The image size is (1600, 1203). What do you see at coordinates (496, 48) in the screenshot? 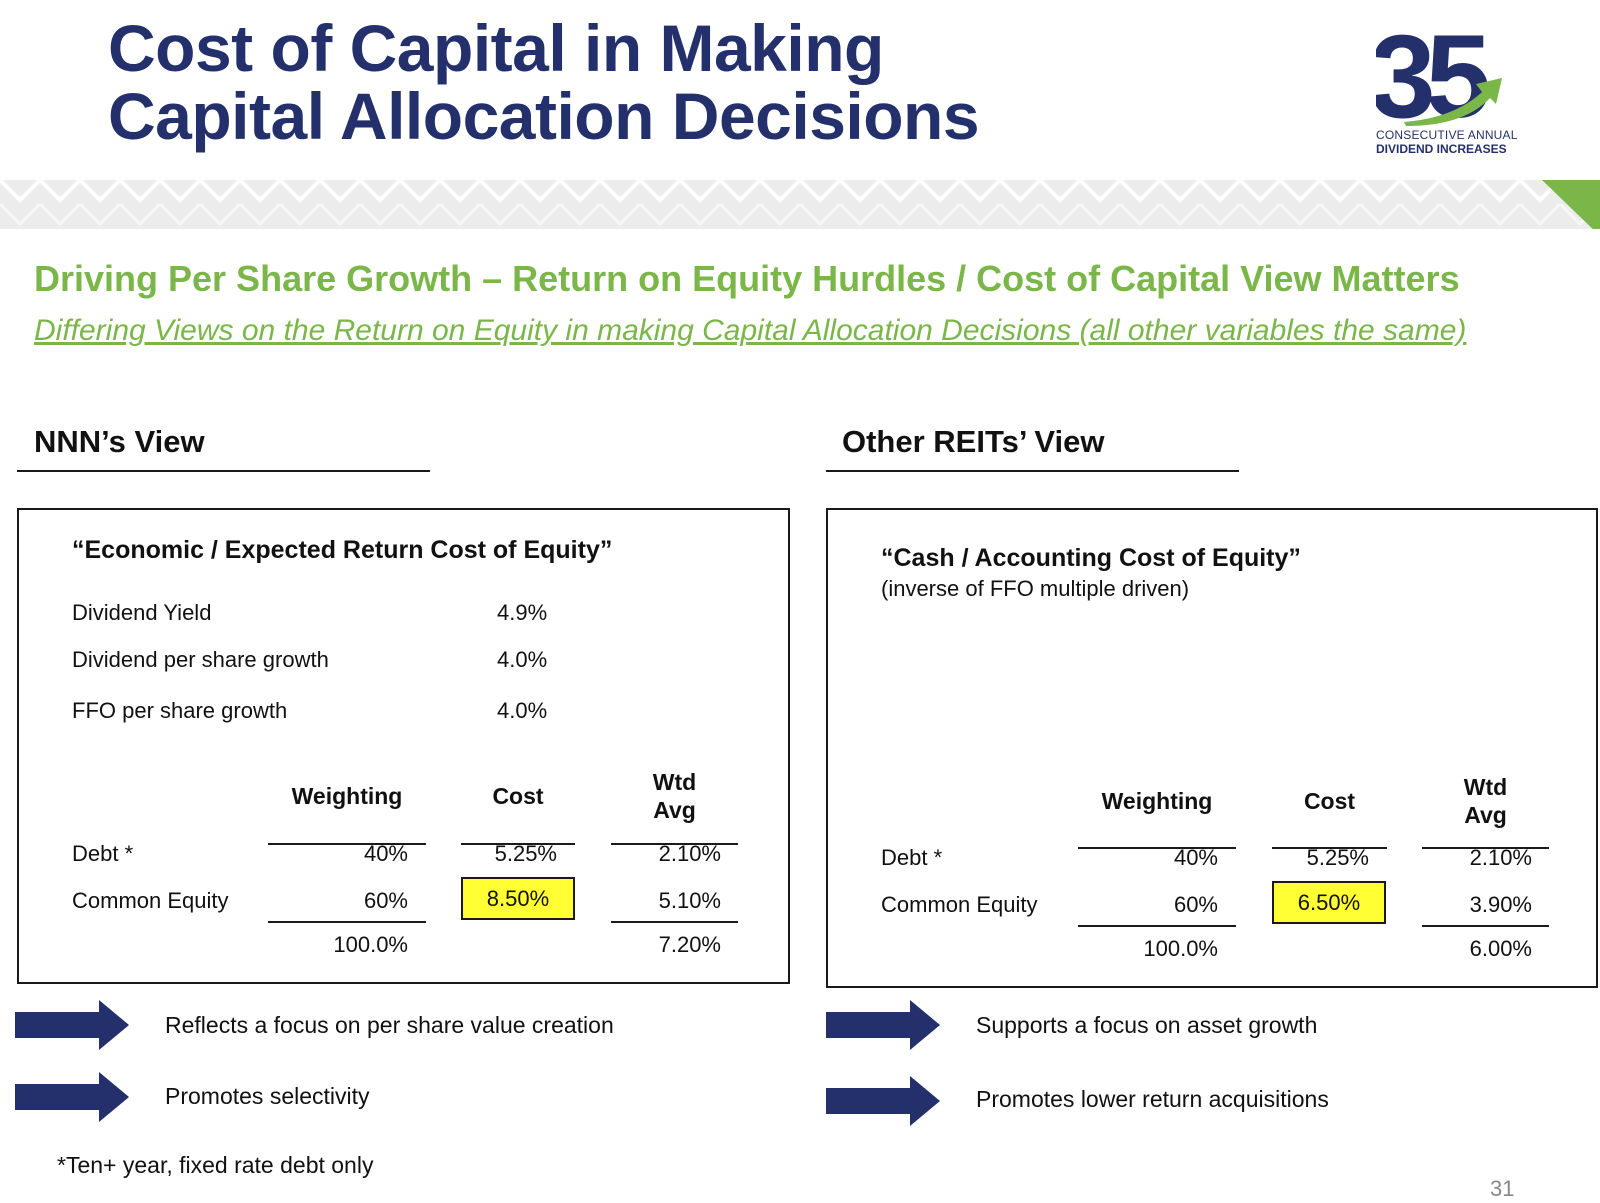
I see `page-title-line1: Cost of Capital in Making` at bounding box center [496, 48].